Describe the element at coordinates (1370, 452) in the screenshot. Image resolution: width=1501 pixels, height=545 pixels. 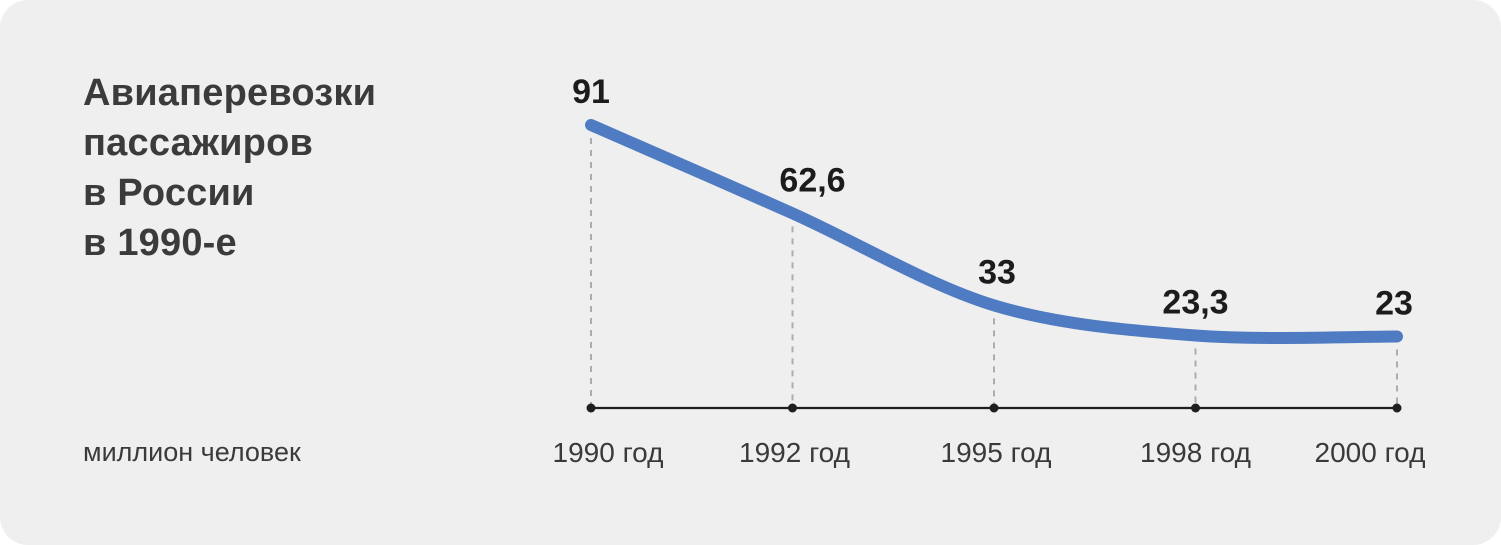
I see `x-axis-tick-label: 2000 год` at that location.